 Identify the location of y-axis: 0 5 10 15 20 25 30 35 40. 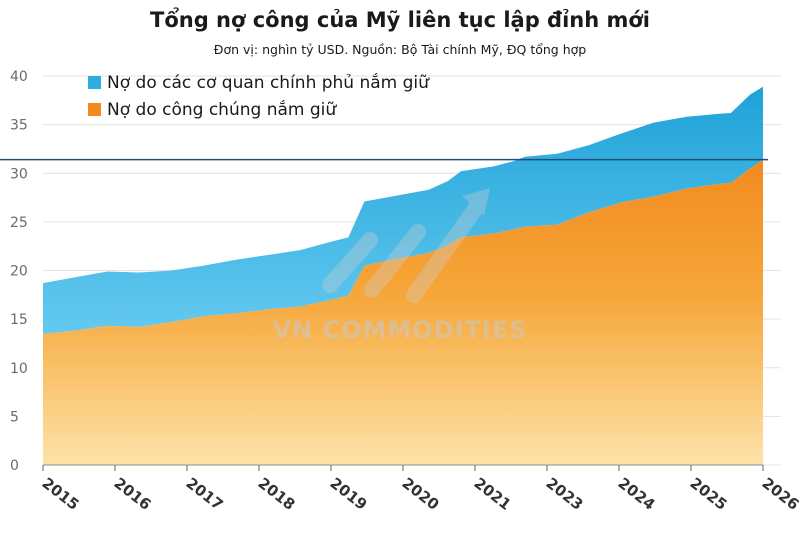
(19, 271).